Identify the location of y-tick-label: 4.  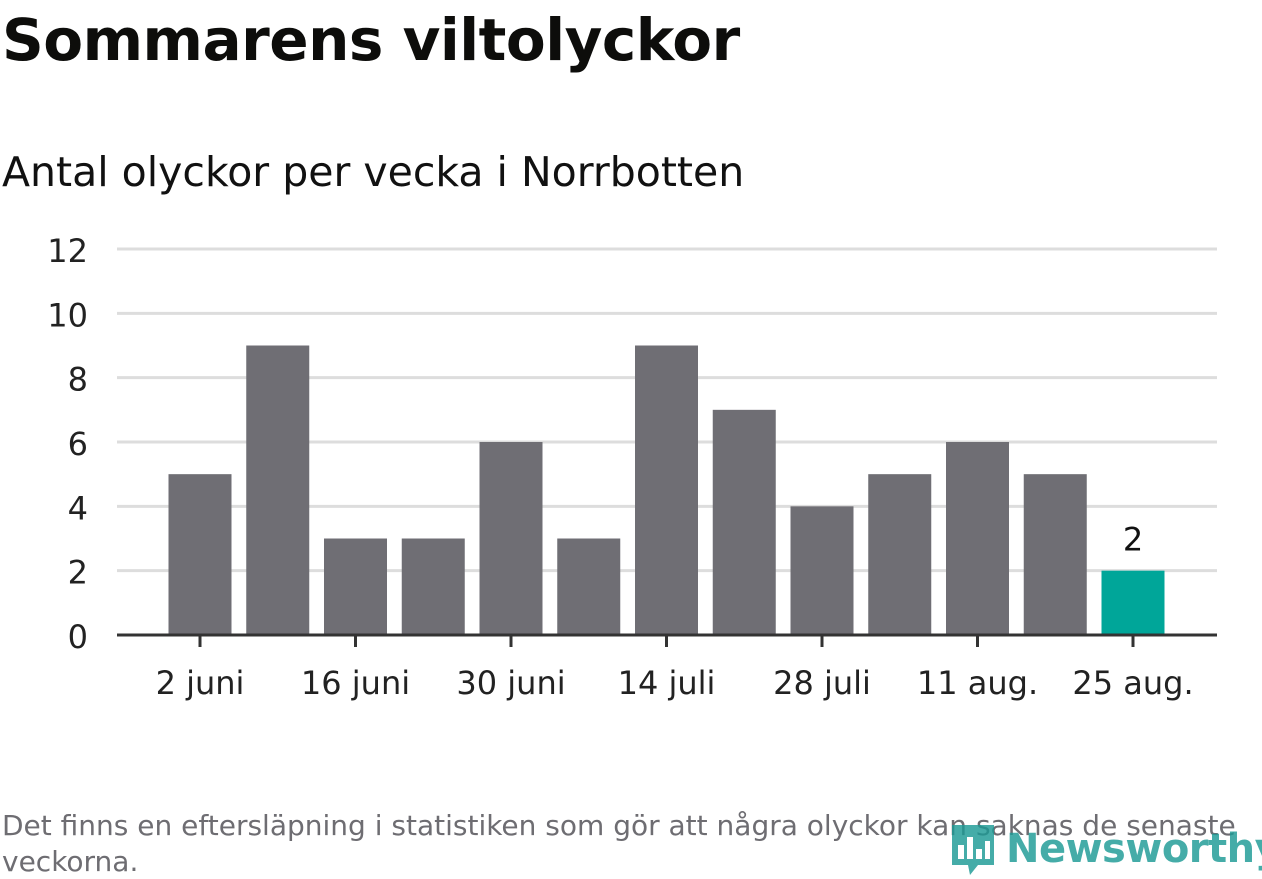
(78, 508).